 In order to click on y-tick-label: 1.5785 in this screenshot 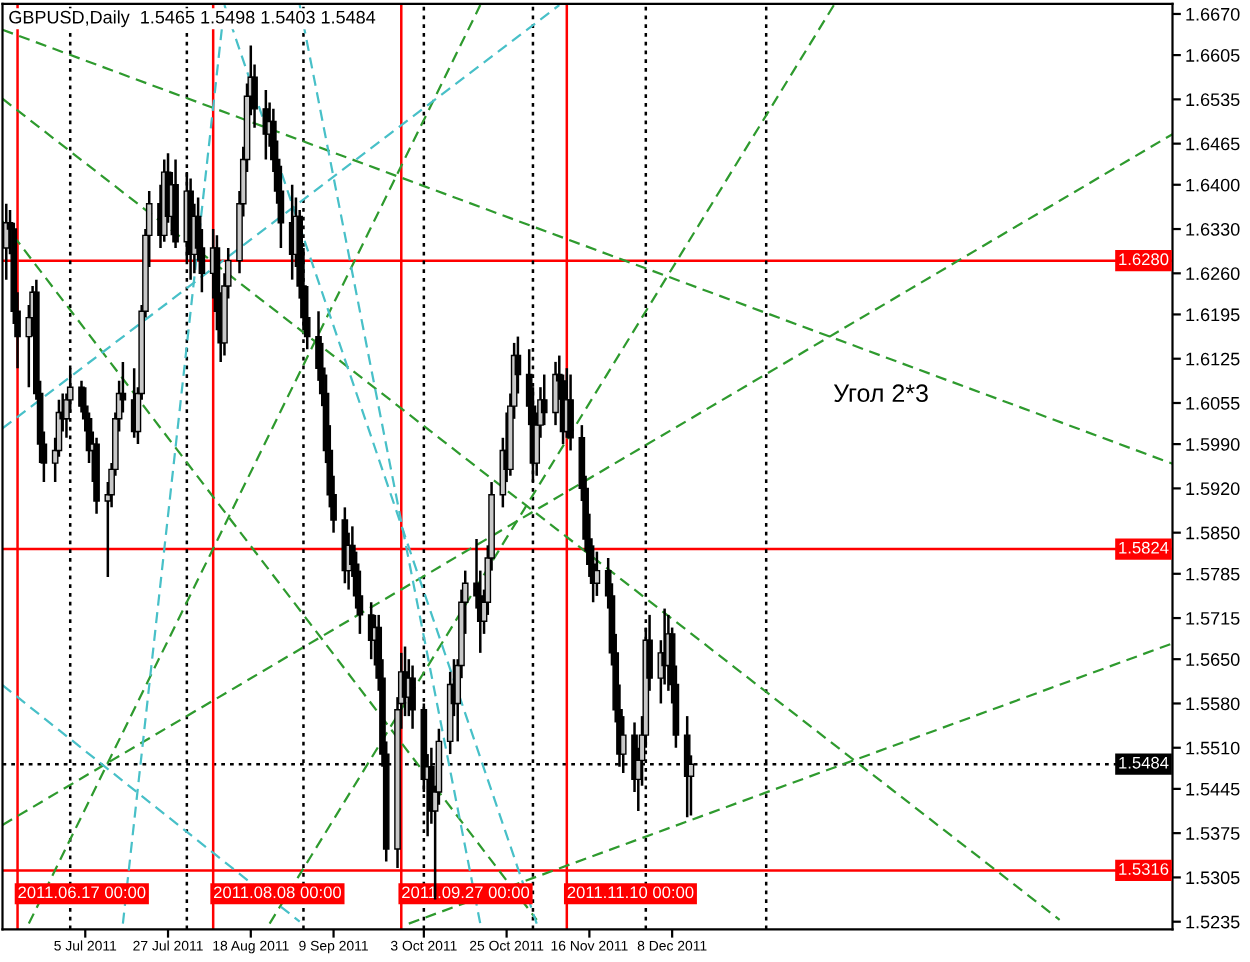, I will do `click(1213, 574)`.